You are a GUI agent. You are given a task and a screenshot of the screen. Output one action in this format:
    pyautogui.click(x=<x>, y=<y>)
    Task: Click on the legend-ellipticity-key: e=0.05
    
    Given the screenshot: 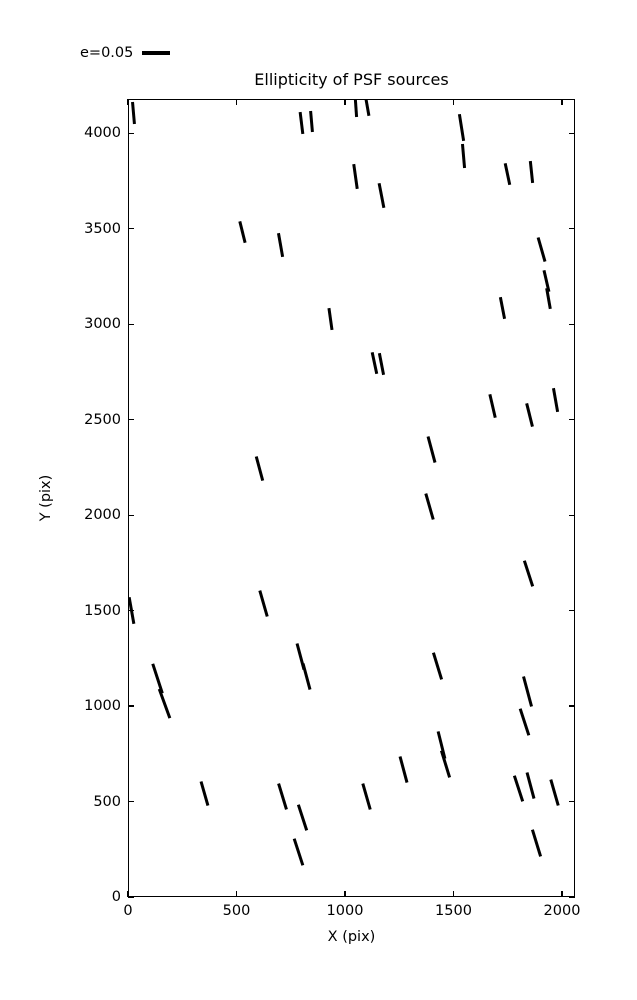 What is the action you would take?
    pyautogui.click(x=125, y=53)
    